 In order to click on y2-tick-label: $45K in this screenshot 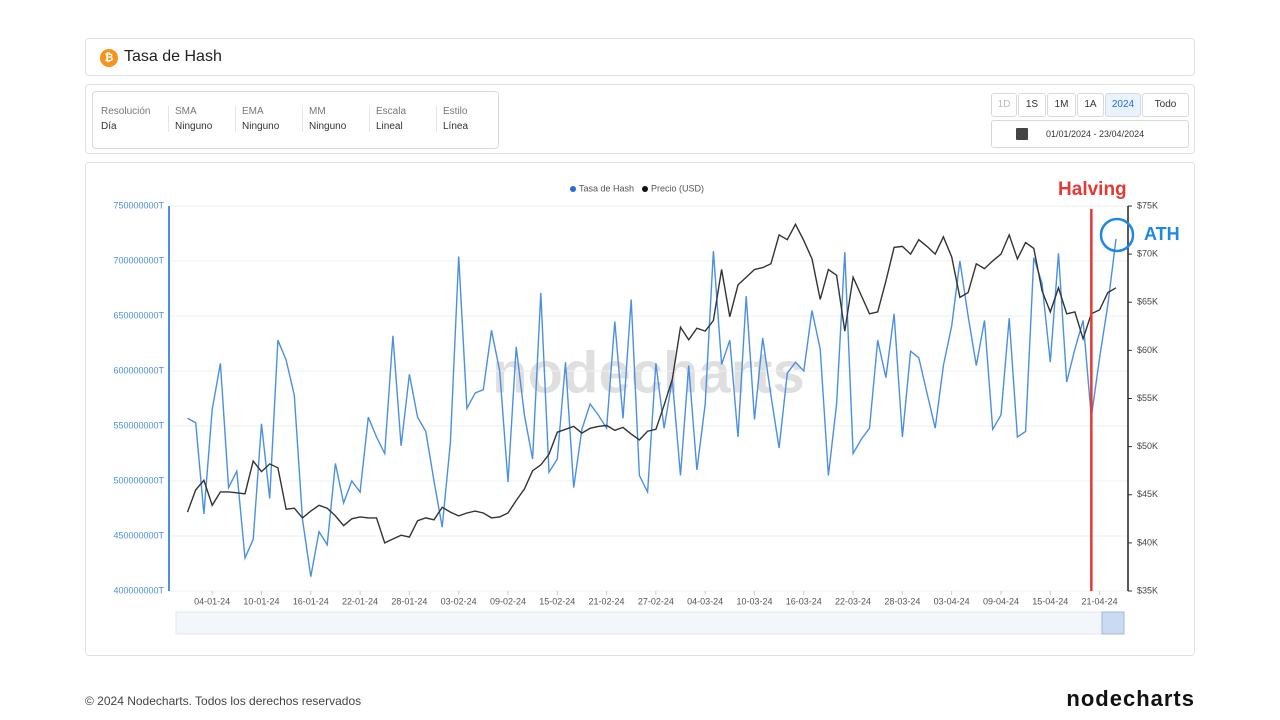, I will do `click(1147, 494)`.